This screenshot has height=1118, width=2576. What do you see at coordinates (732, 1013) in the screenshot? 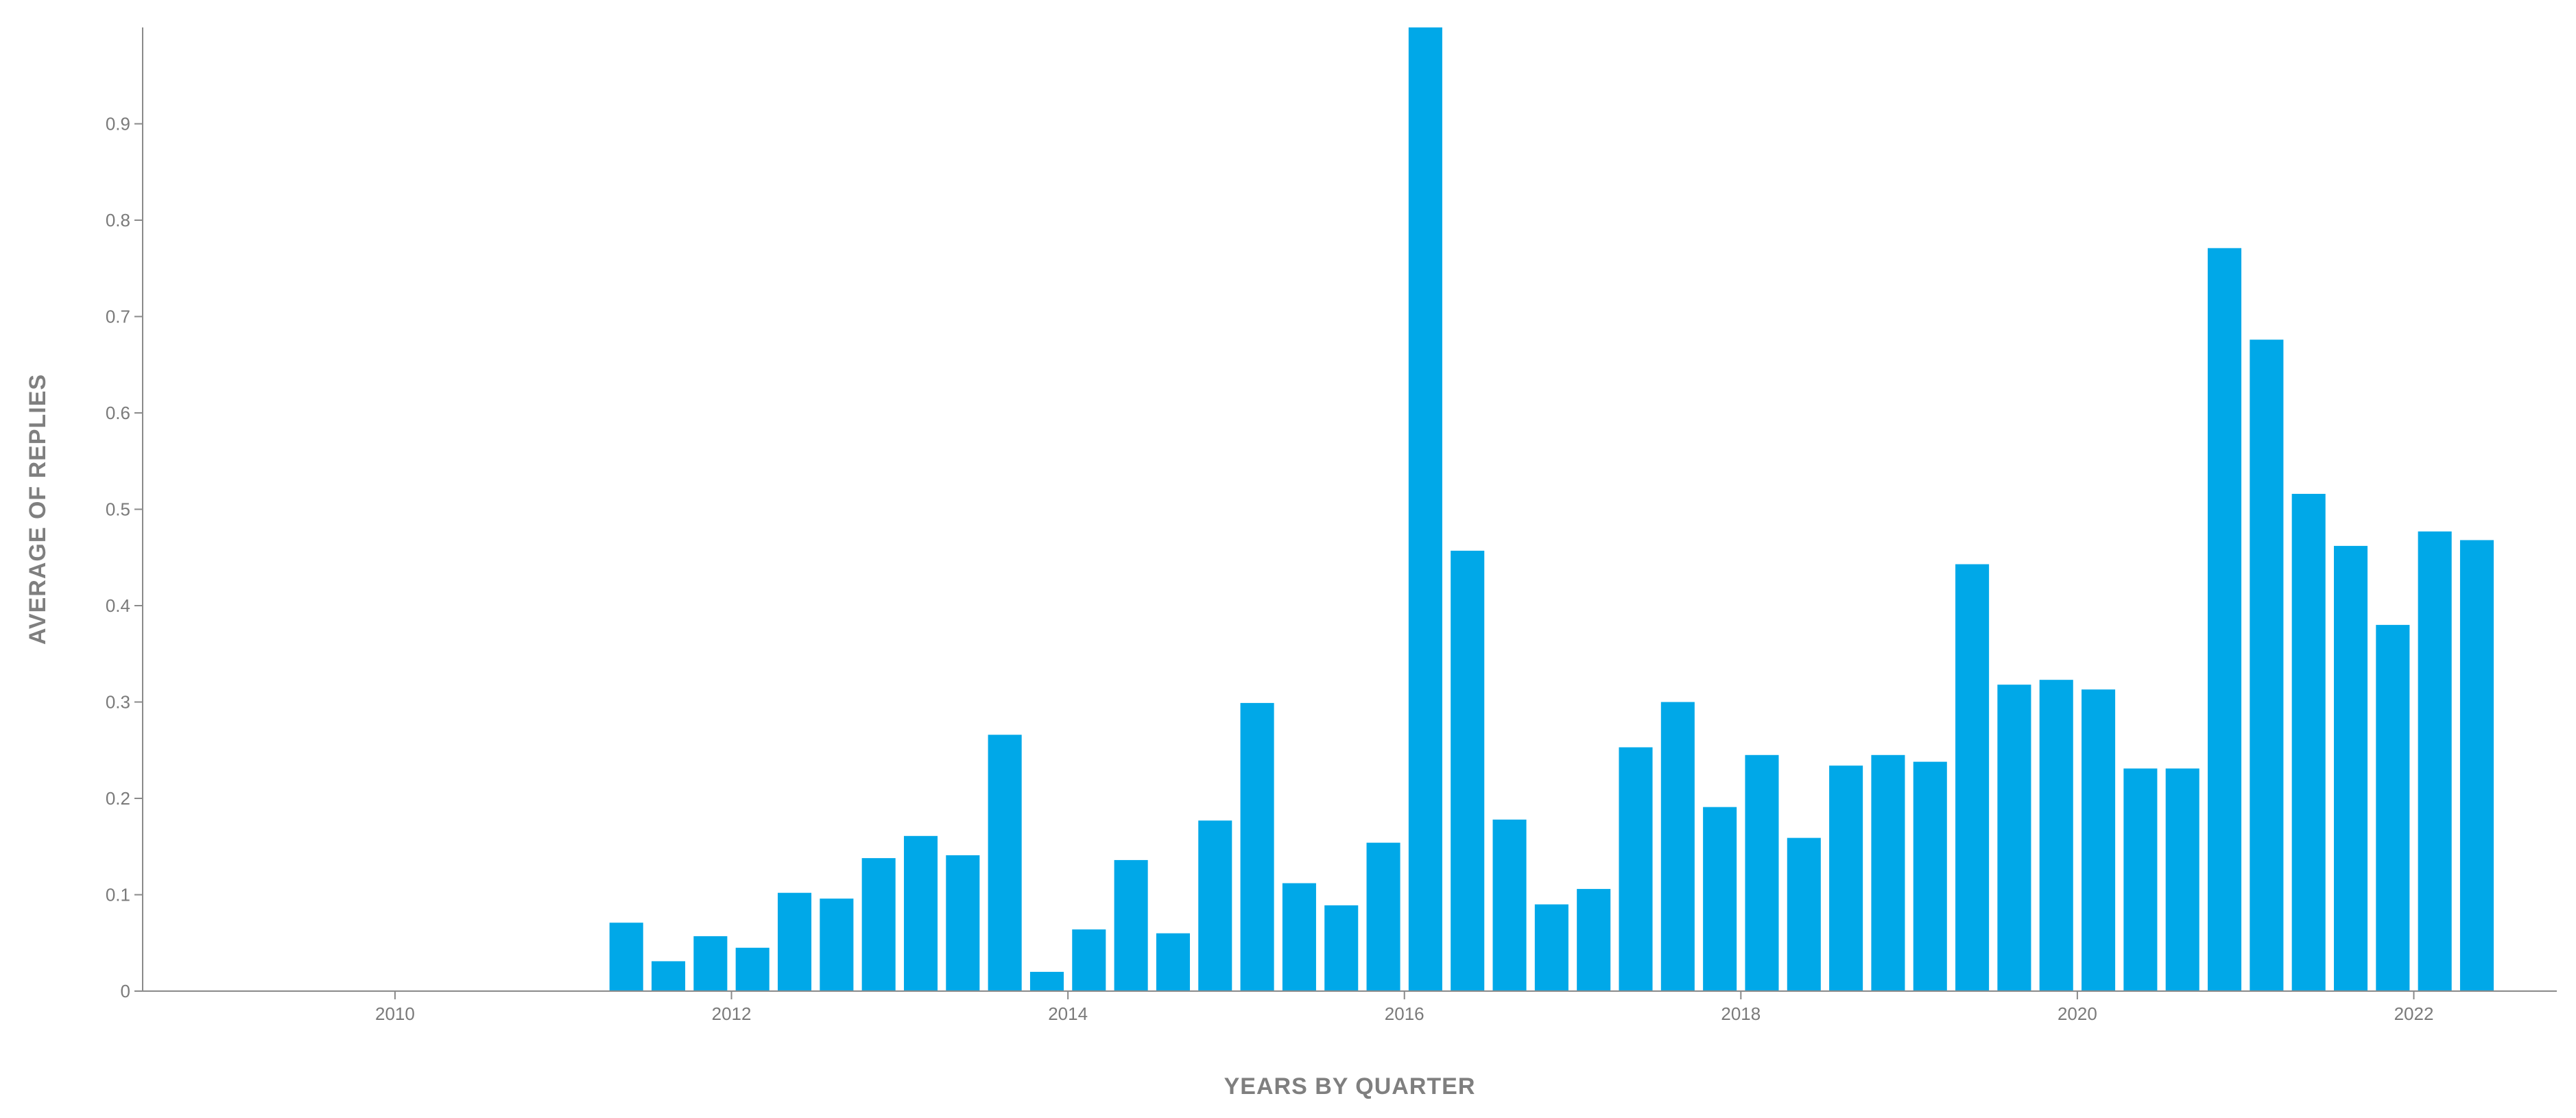
I see `x-tick-label: 2012` at bounding box center [732, 1013].